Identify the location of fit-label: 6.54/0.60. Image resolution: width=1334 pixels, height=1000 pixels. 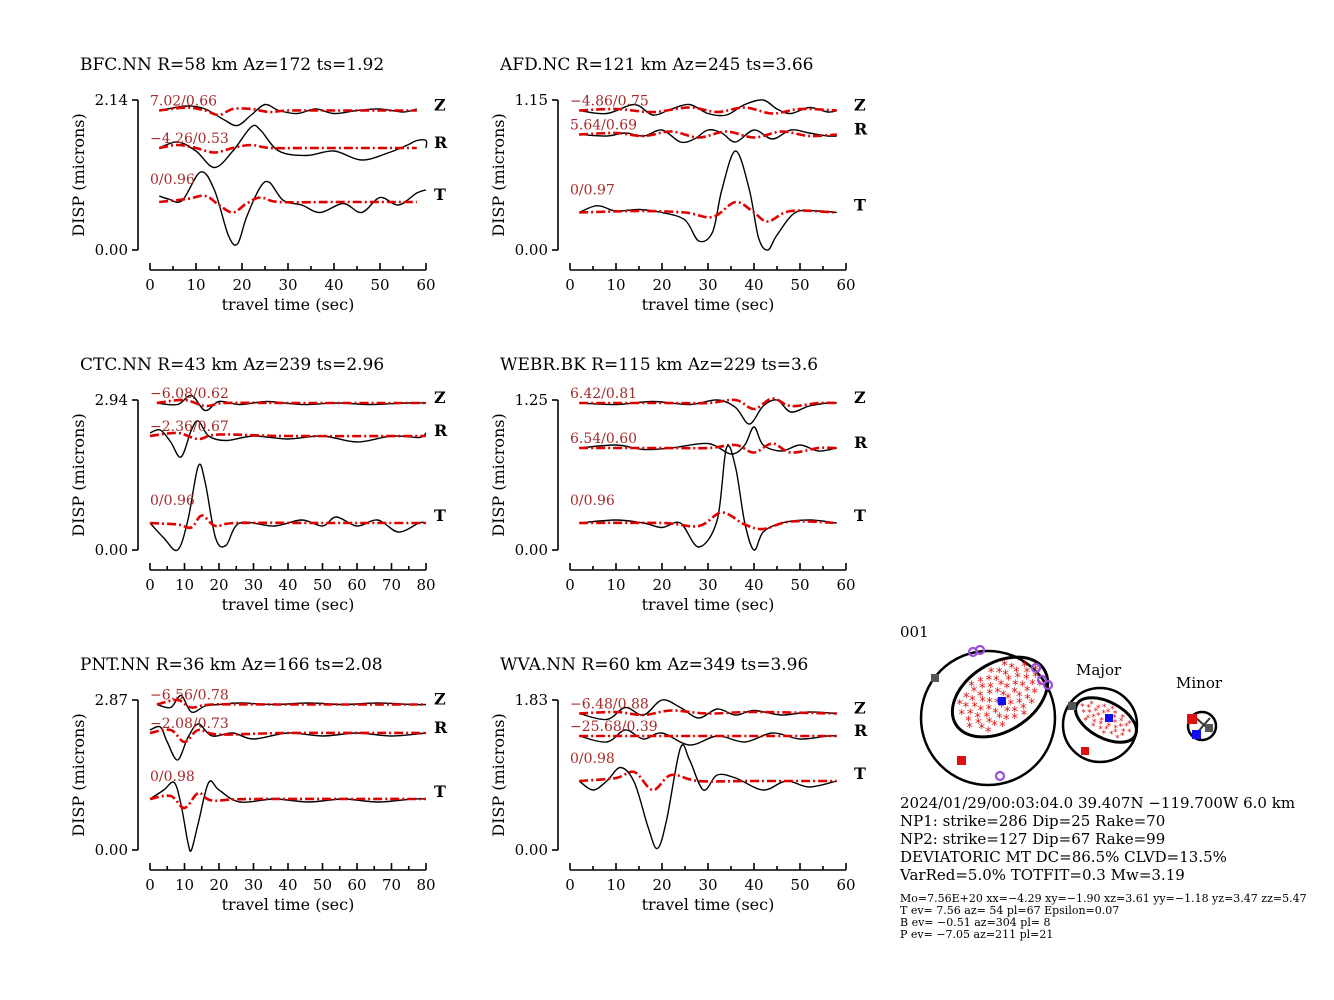
(603, 439).